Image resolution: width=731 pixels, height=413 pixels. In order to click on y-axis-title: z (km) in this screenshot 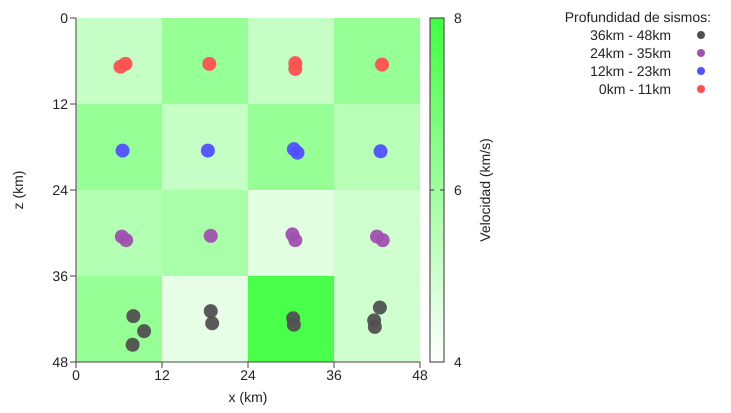, I will do `click(18, 190)`.